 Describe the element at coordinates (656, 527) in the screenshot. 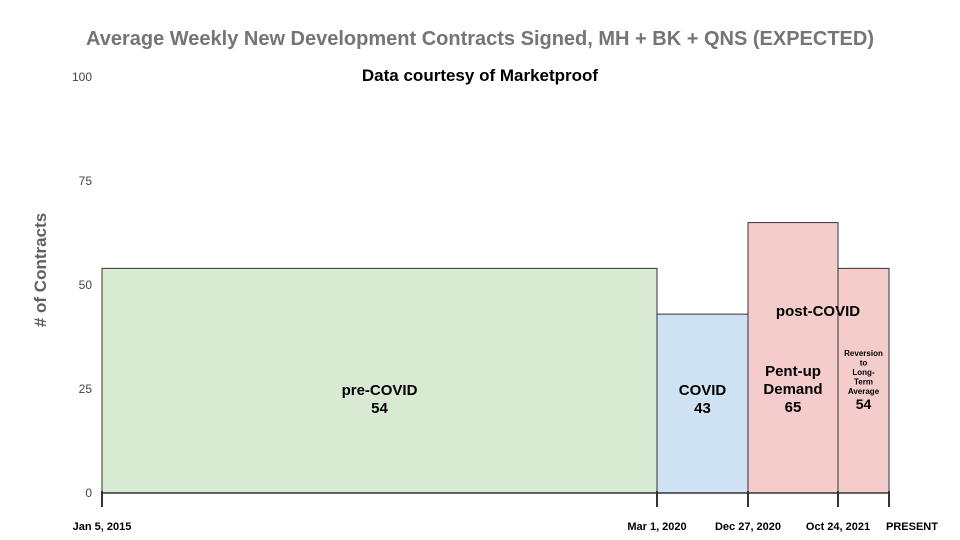

I see `x-tick-label-1: Mar 1, 2020` at that location.